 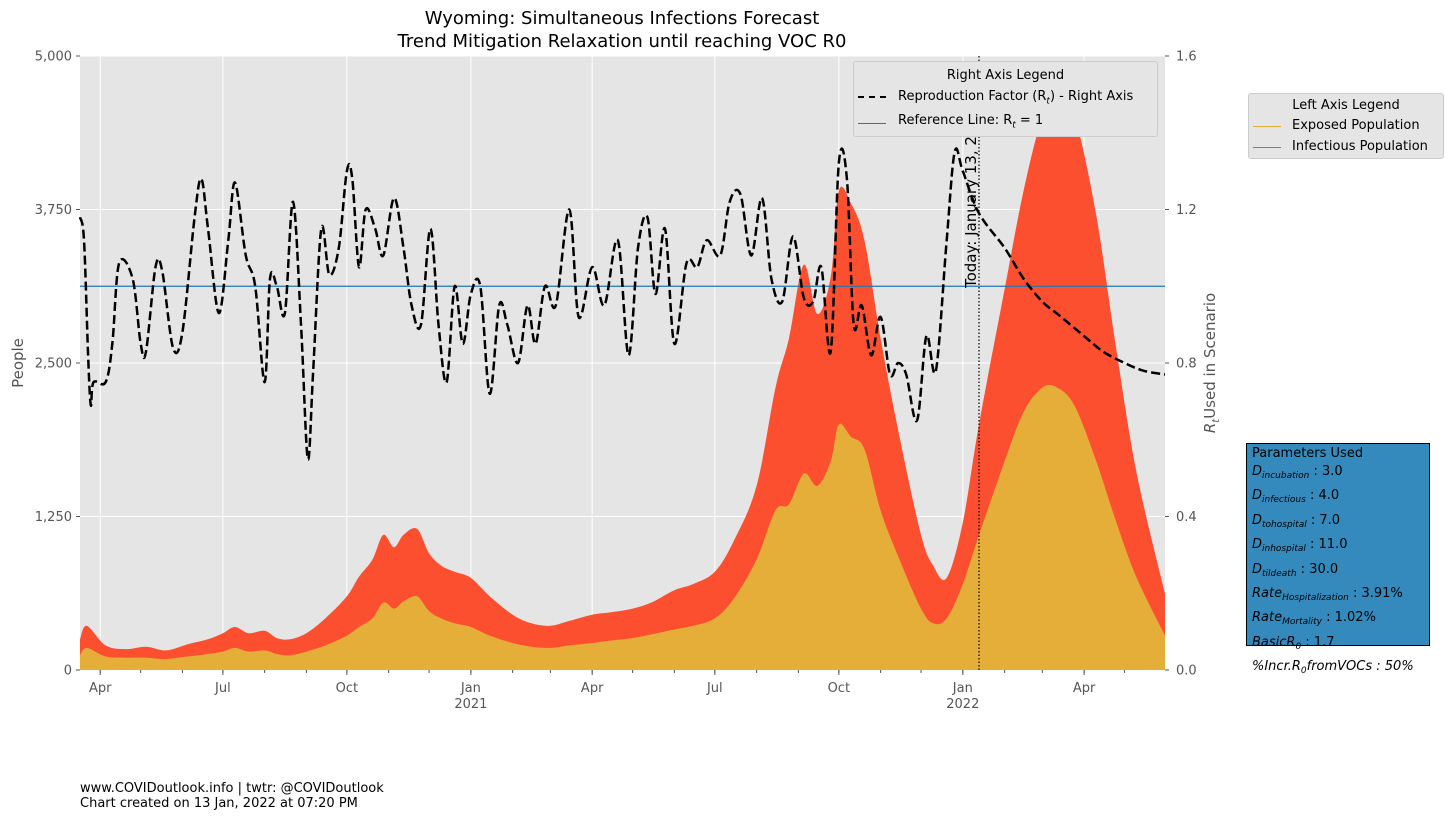 What do you see at coordinates (962, 704) in the screenshot?
I see `x-tick-year-label: 2022` at bounding box center [962, 704].